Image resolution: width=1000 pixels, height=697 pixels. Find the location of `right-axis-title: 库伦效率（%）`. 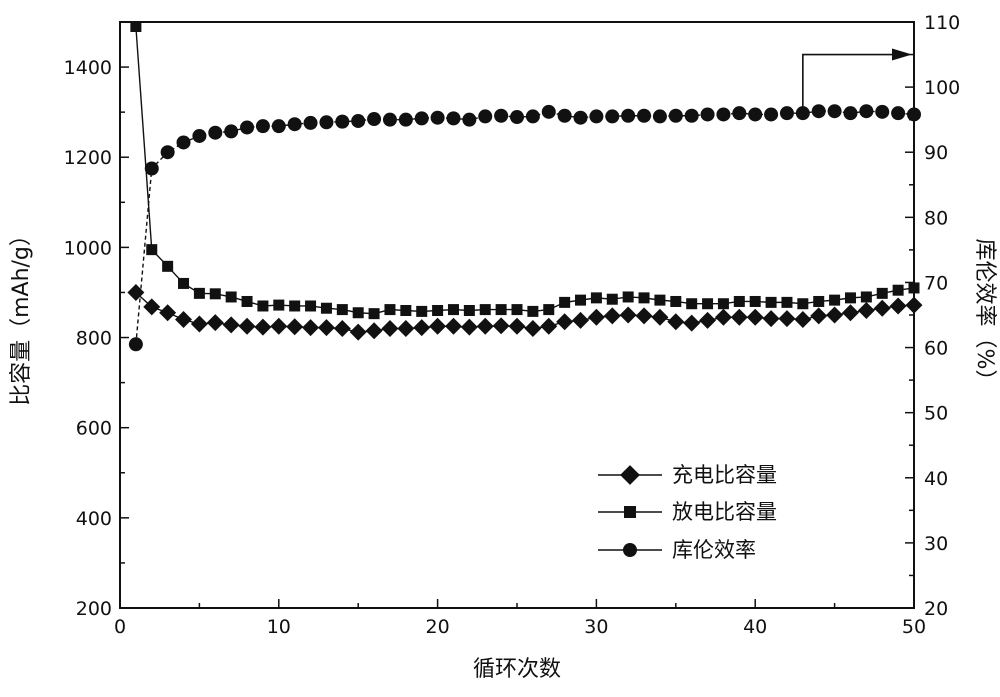

right-axis-title: 库伦效率（%） is located at coordinates (984, 315).